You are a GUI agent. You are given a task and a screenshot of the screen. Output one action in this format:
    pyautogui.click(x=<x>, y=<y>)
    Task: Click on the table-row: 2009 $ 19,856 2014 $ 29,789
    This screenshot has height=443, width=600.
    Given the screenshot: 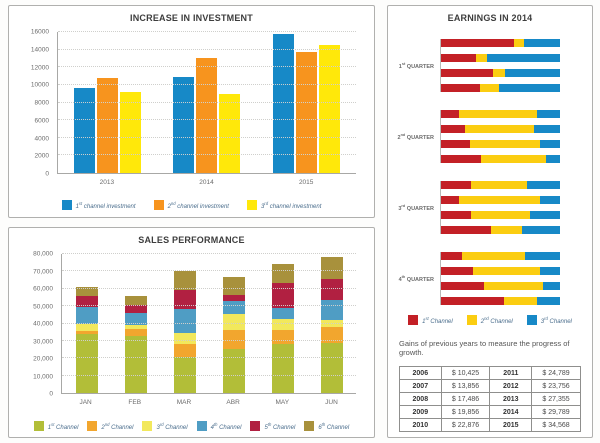 What is the action you would take?
    pyautogui.click(x=490, y=412)
    